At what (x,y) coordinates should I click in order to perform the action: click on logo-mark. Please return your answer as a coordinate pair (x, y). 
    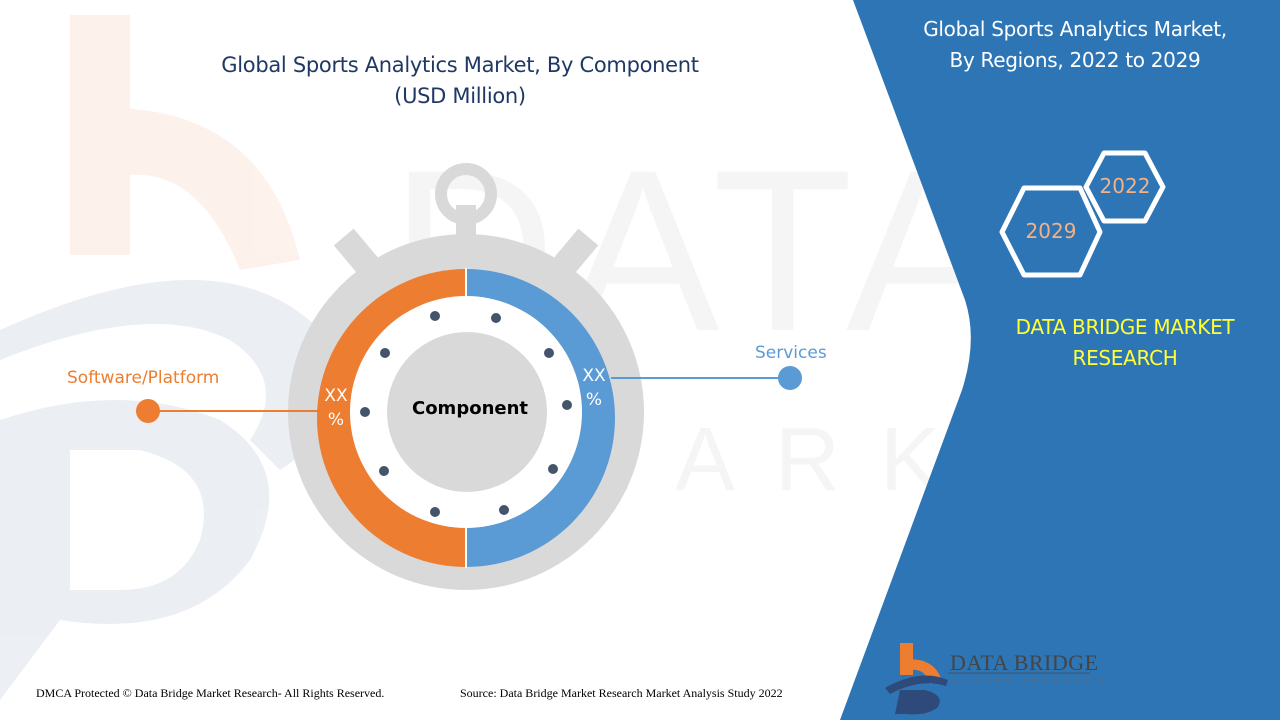
    Looking at the image, I should click on (987, 679).